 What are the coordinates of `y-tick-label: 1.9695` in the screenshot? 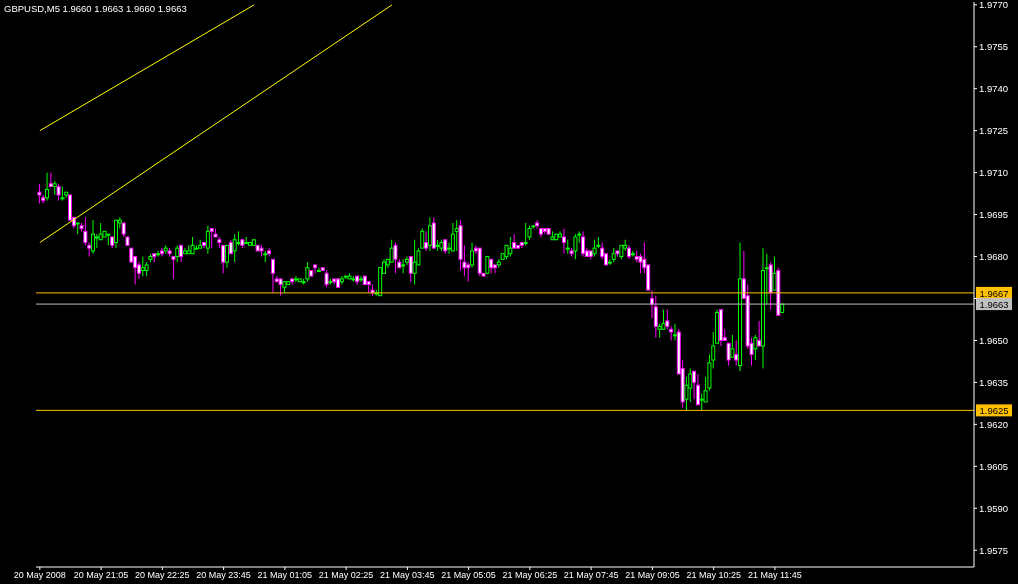 It's located at (994, 214).